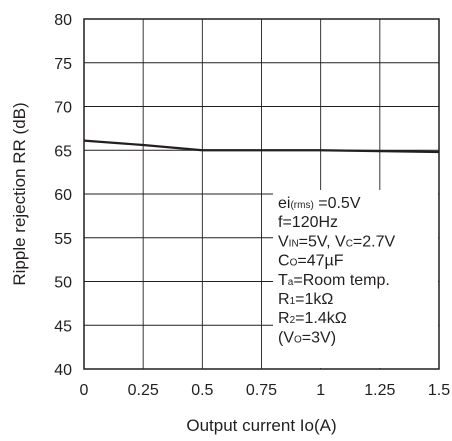  I want to click on y-tick-label: 70, so click(63, 108).